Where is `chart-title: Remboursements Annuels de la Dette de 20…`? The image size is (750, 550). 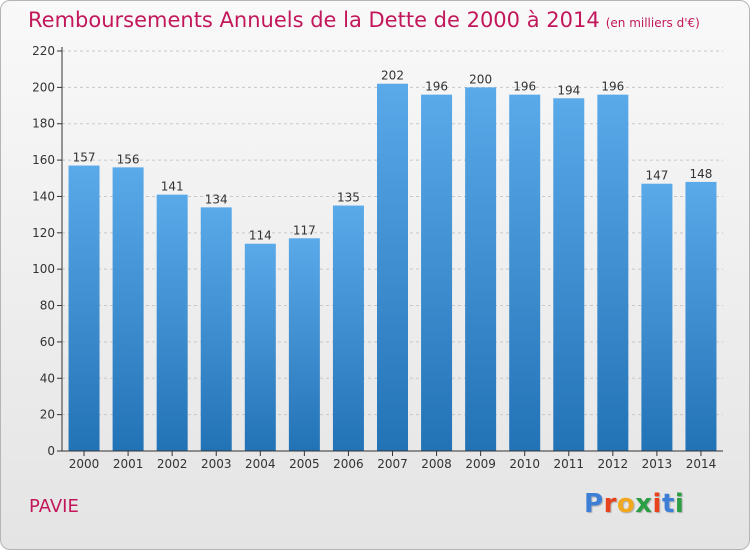 chart-title: Remboursements Annuels de la Dette de 20… is located at coordinates (364, 20).